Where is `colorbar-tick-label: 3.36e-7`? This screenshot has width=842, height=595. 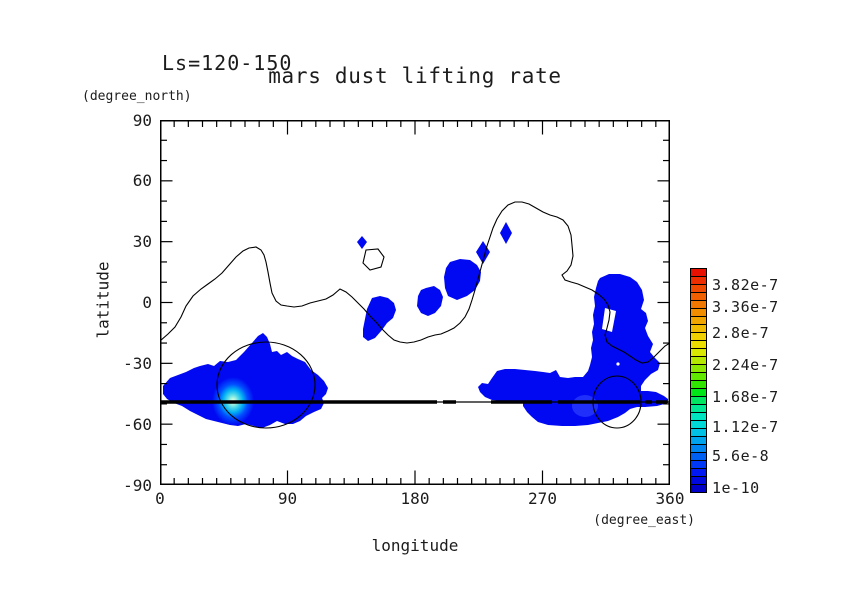
colorbar-tick-label: 3.36e-7 is located at coordinates (745, 307).